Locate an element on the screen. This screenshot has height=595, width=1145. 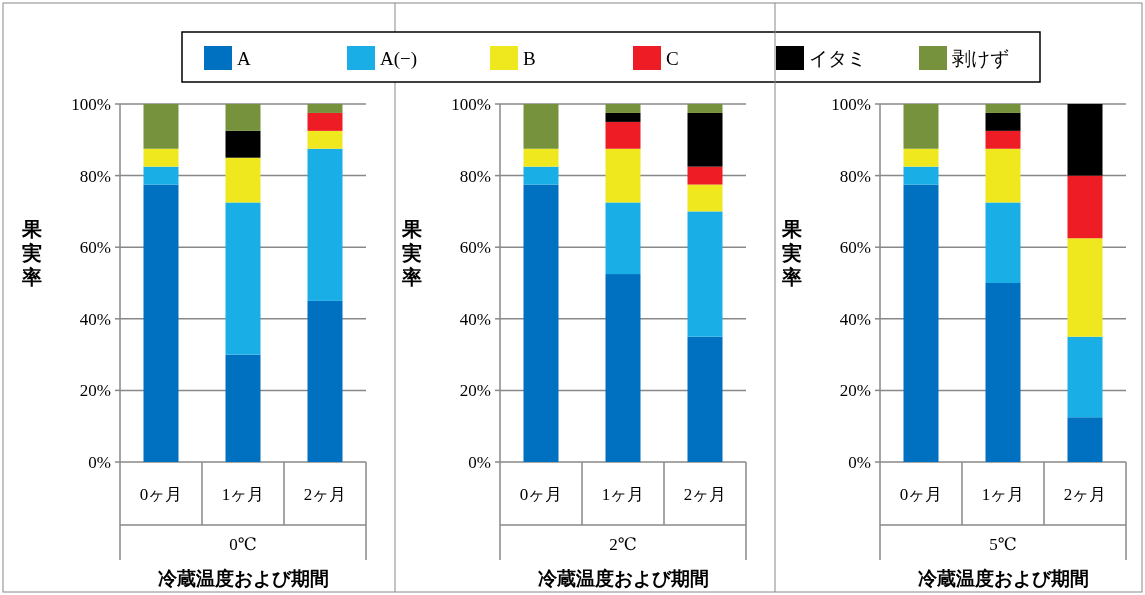
text: 2℃ is located at coordinates (623, 544).